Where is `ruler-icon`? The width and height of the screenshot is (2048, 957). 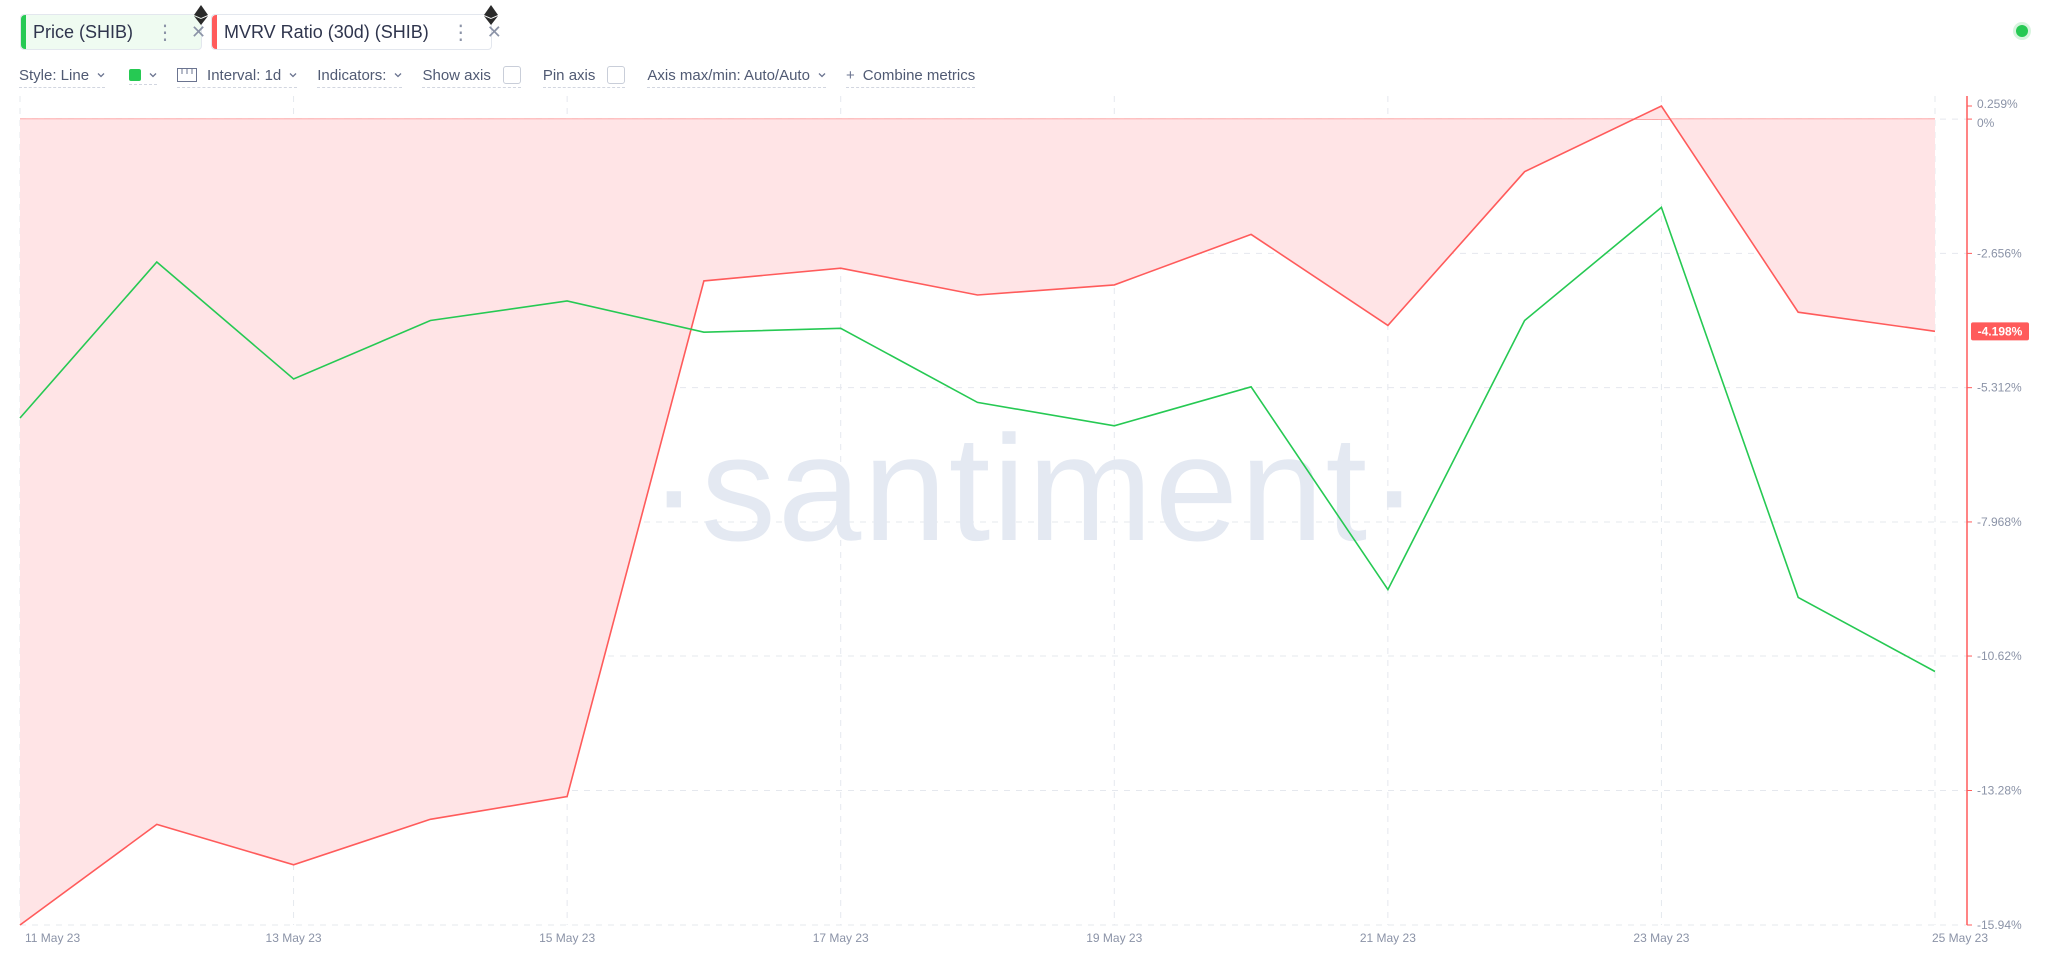 ruler-icon is located at coordinates (187, 75).